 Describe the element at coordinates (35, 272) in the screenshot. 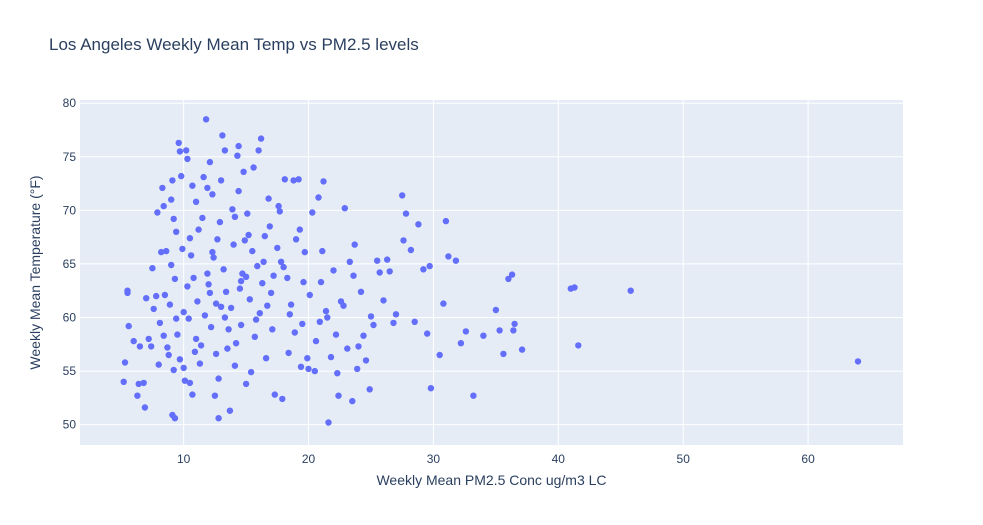

I see `y-axis-label: Weekly Mean Temperature (°F)` at that location.